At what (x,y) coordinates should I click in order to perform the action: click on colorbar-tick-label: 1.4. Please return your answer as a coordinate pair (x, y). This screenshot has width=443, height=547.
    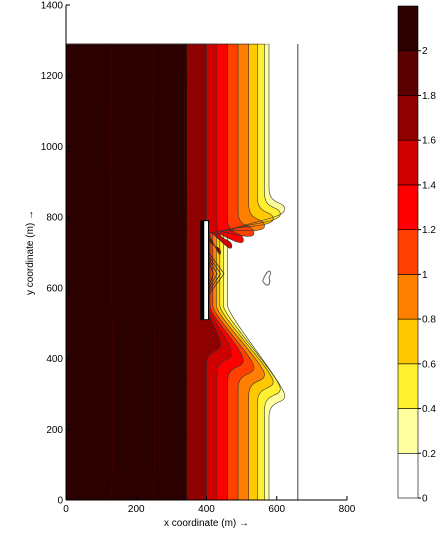
    Looking at the image, I should click on (429, 185).